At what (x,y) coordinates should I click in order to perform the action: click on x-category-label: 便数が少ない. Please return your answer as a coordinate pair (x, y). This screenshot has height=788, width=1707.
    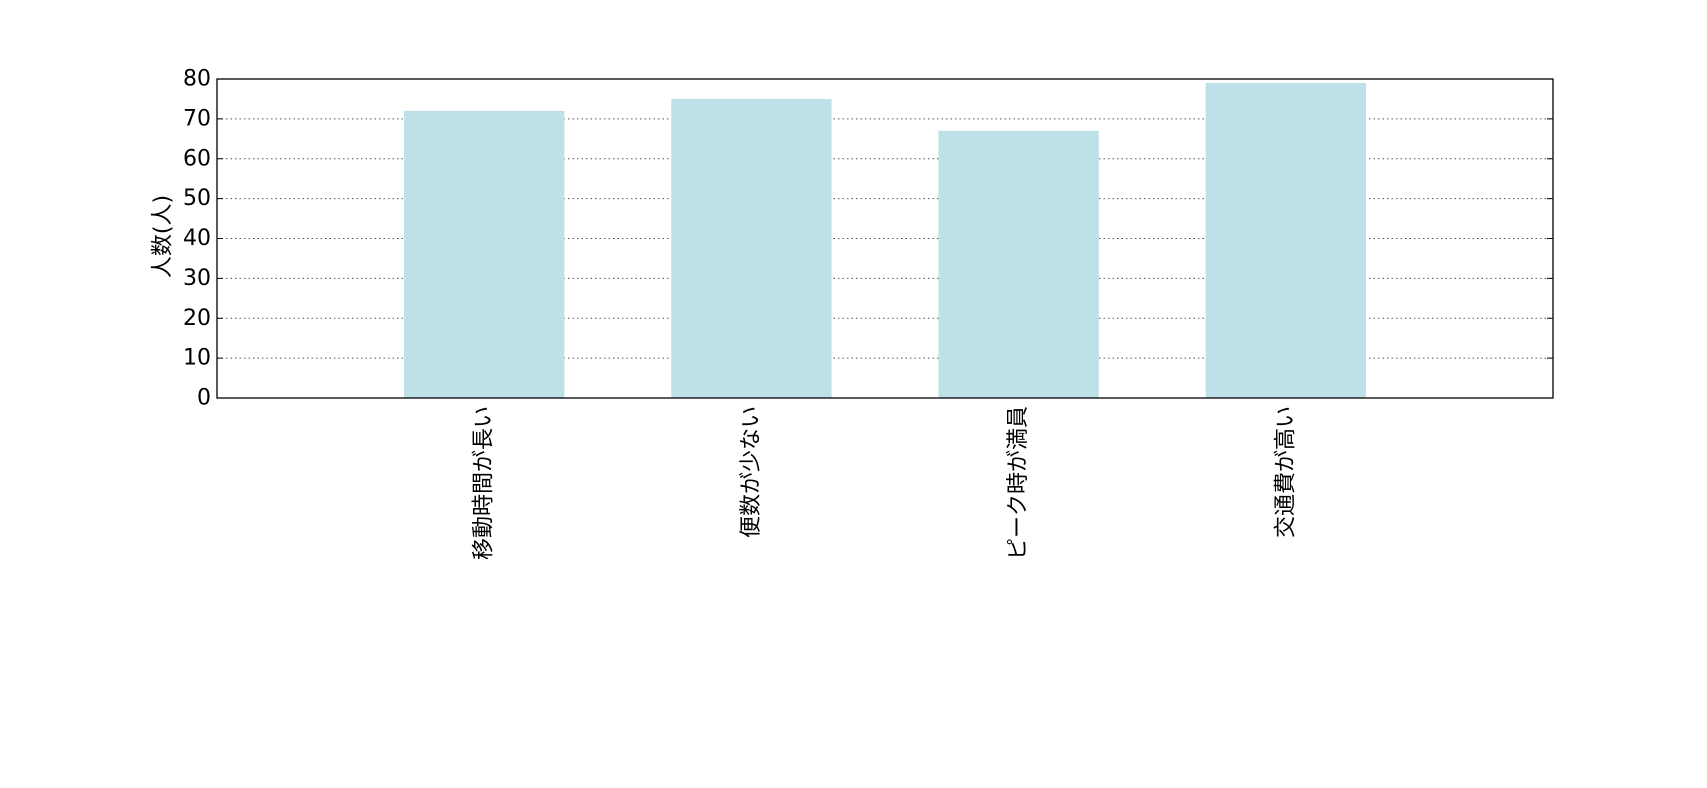
    Looking at the image, I should click on (751, 472).